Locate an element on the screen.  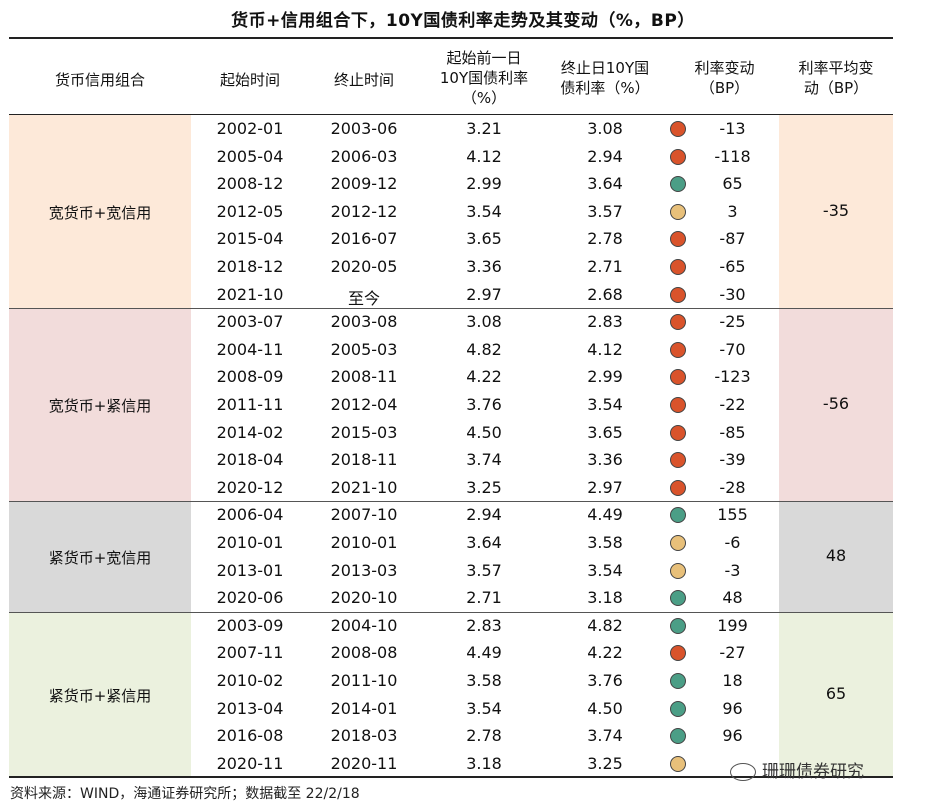
cell-start: 2010-02 is located at coordinates (250, 680).